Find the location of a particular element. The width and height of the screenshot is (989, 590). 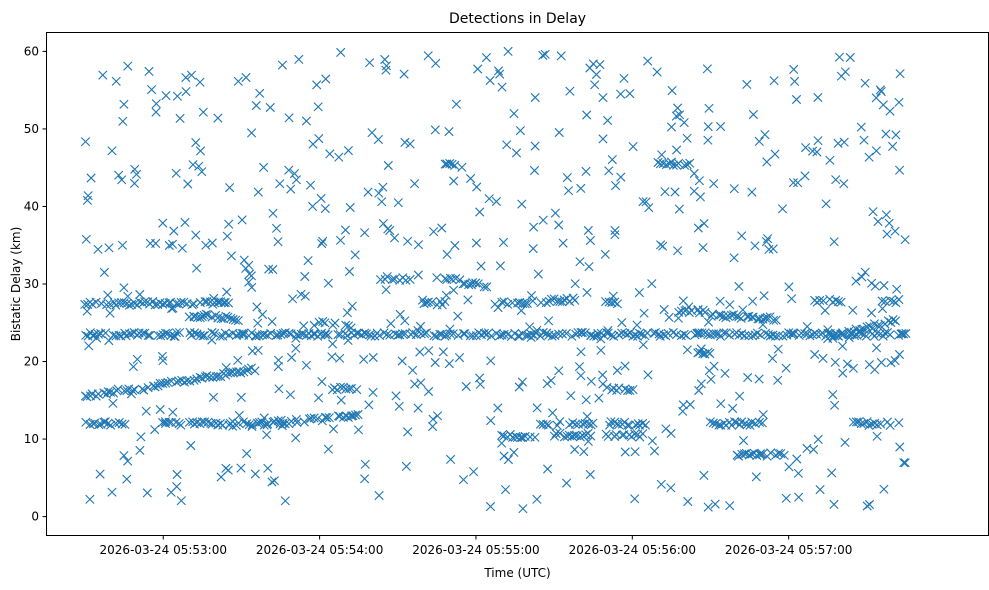

y-axis-label: Bistatic Delay (km) is located at coordinates (16, 284).